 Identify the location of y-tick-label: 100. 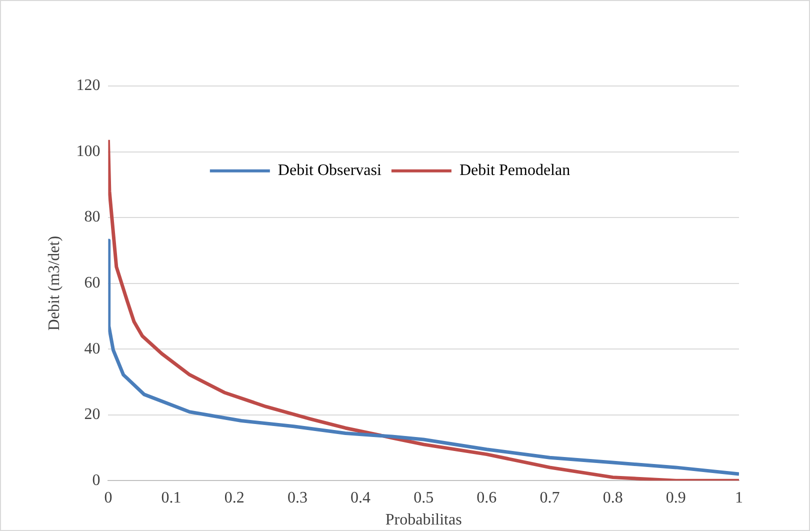
(88, 151).